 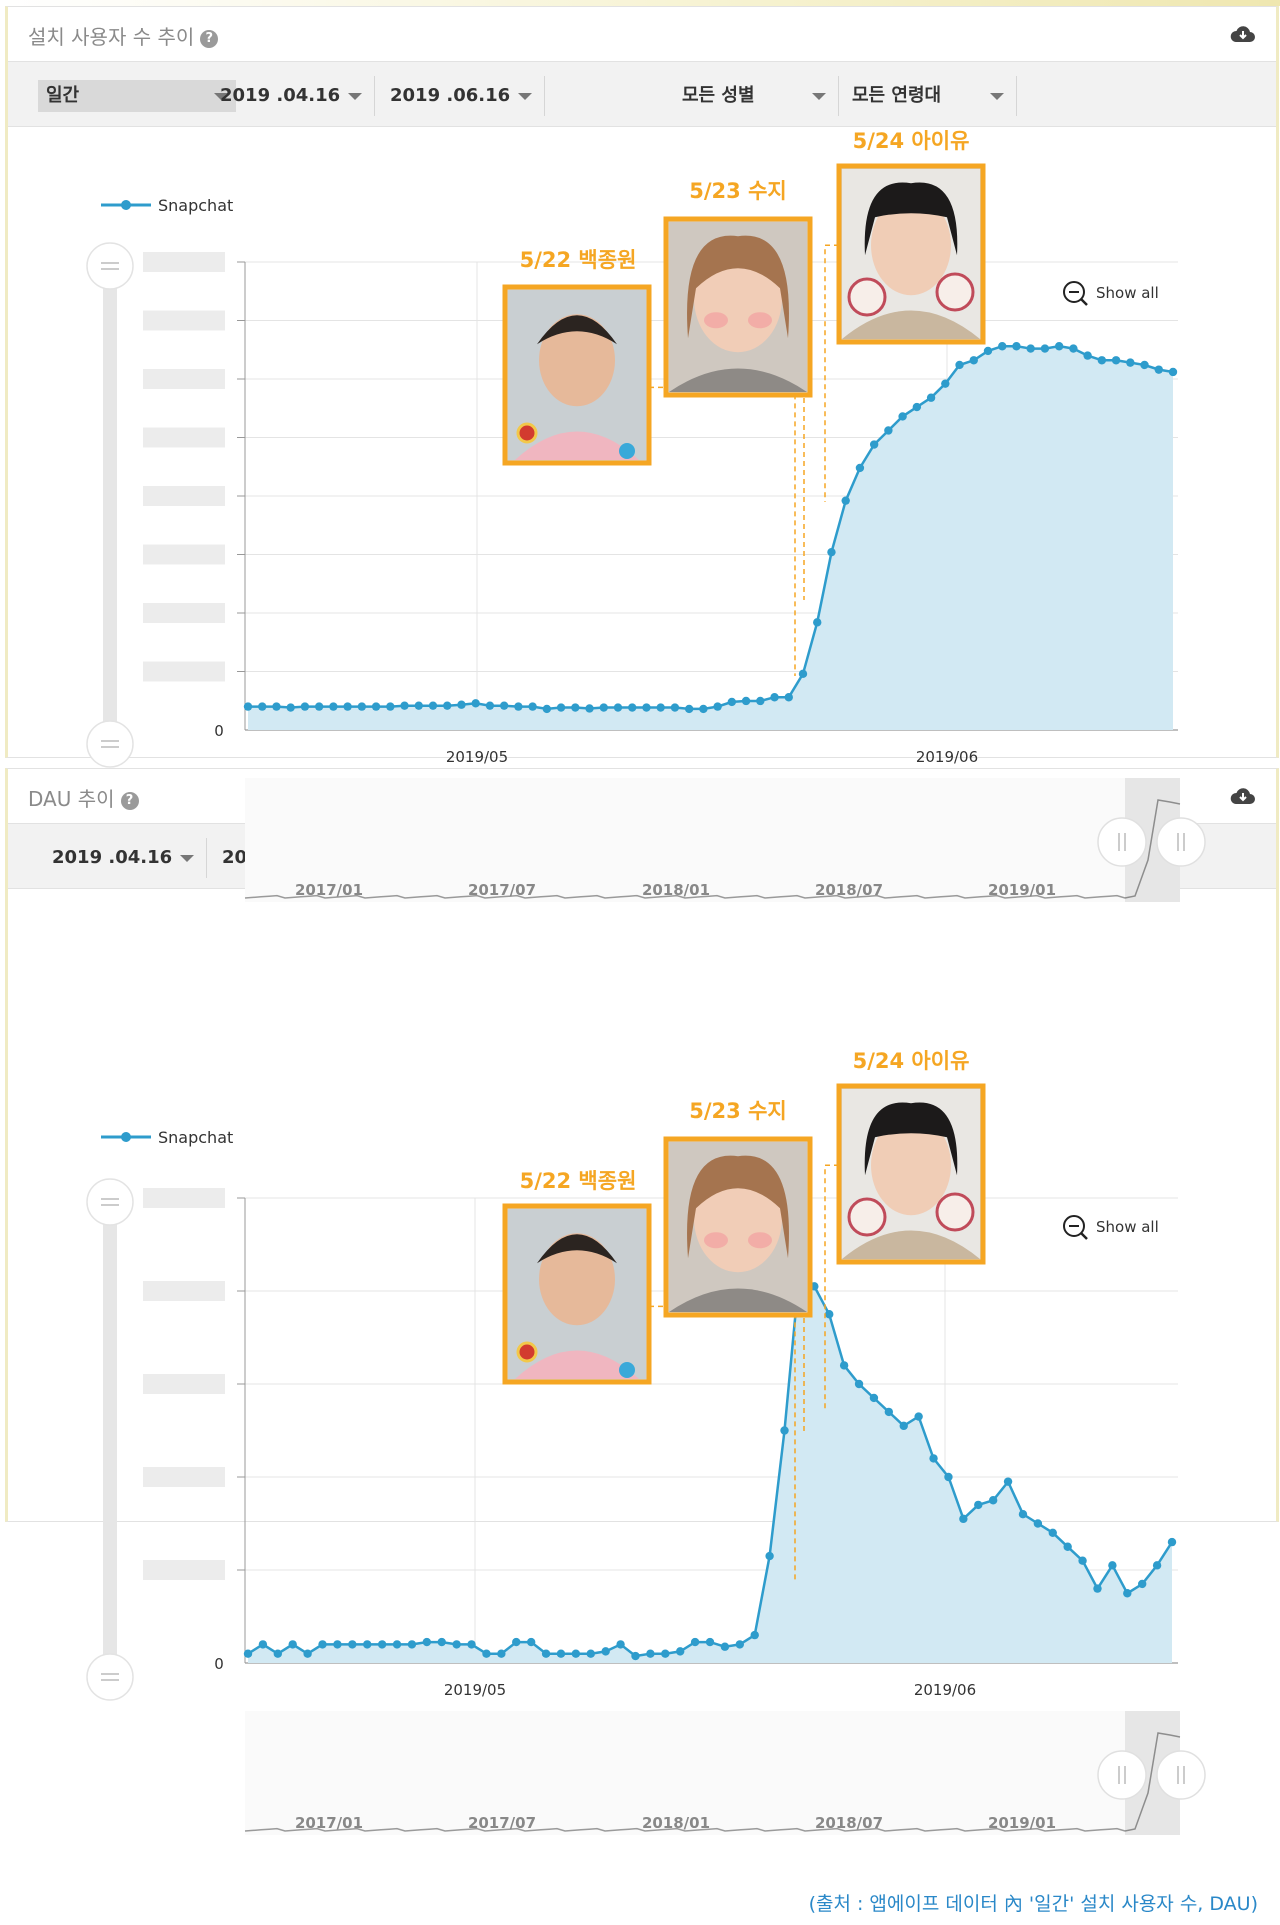 I want to click on y-slider-track, so click(x=110, y=1442).